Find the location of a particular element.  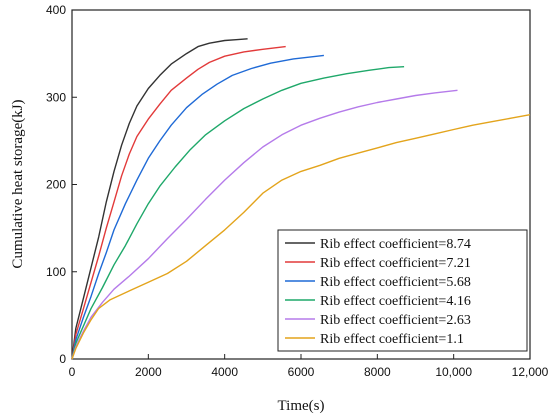

legend-label-5: Rib effect coefficient=2.63 is located at coordinates (395, 320).